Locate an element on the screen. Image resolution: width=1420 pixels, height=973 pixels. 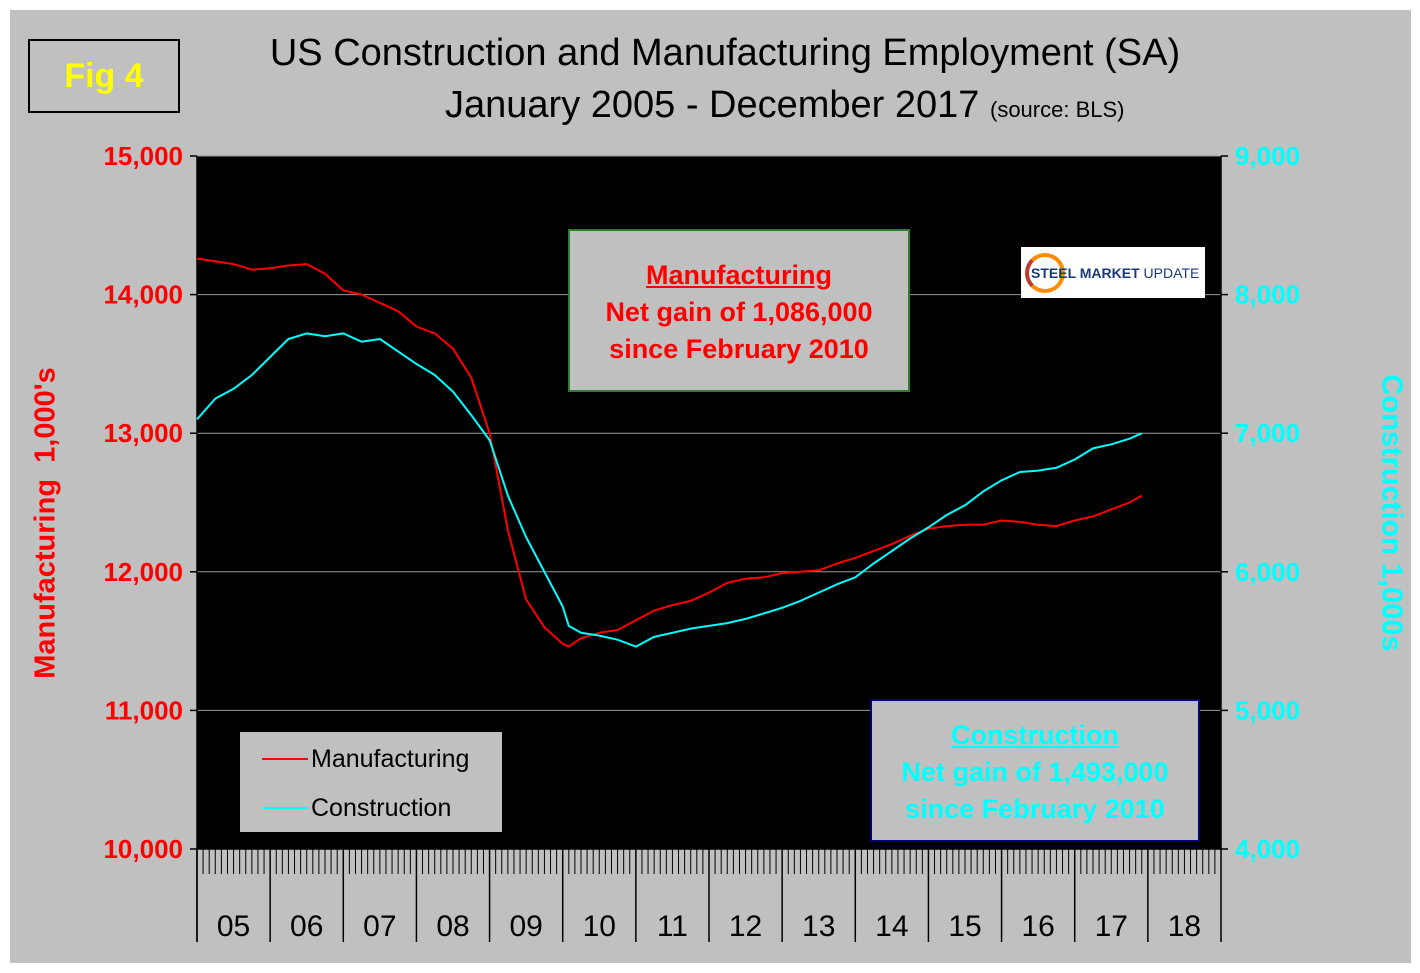
manufacturing-annotation-line1: Net gain of 1,086,000 is located at coordinates (739, 312).